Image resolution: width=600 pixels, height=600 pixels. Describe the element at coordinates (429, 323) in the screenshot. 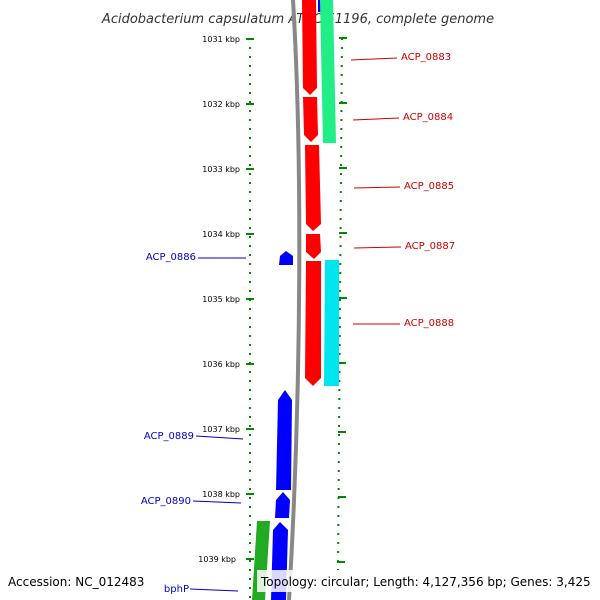

I see `gene-label-acp-0888: ACP_0888` at that location.